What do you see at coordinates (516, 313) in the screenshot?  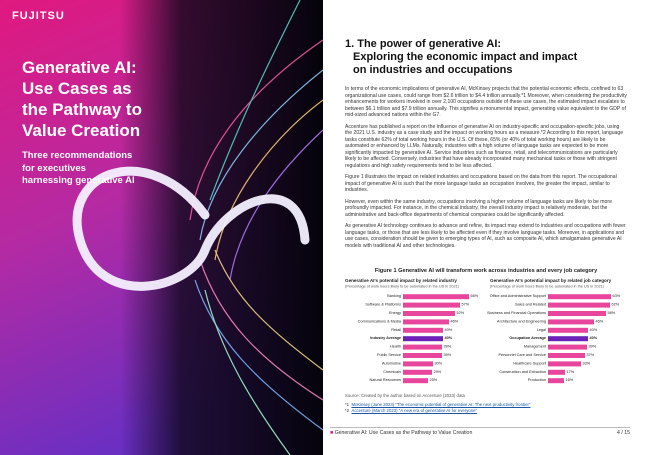 I see `category-label: Business and Financial Operations` at bounding box center [516, 313].